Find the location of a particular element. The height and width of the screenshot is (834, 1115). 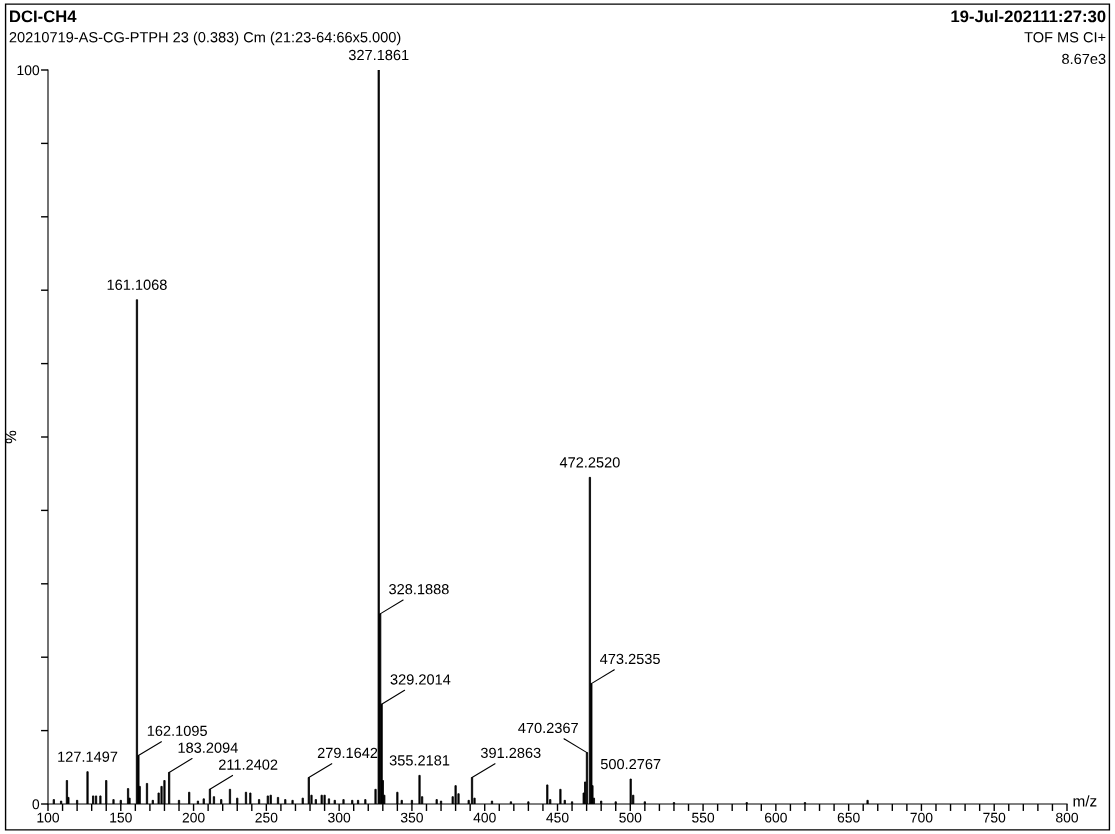

x-tick-label: 550 is located at coordinates (703, 817).